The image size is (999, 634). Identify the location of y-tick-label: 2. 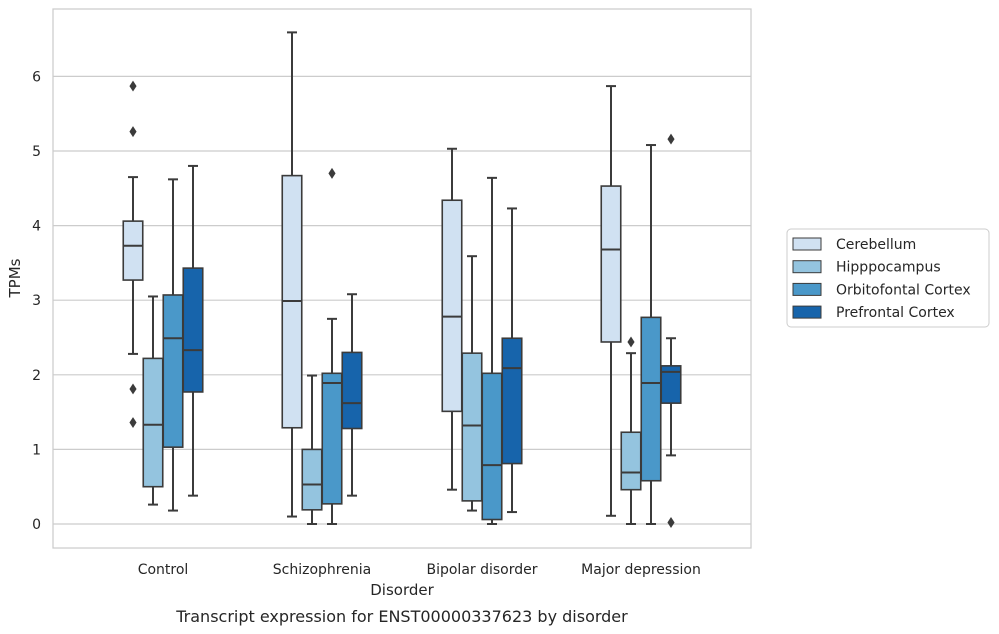
(36, 376).